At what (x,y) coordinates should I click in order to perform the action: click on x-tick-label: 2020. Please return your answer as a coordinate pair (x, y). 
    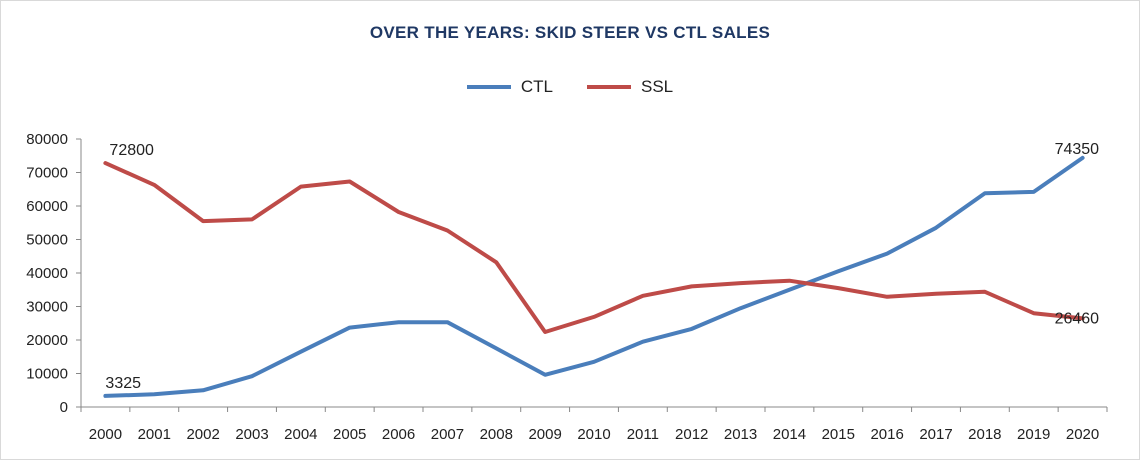
    Looking at the image, I should click on (1082, 434).